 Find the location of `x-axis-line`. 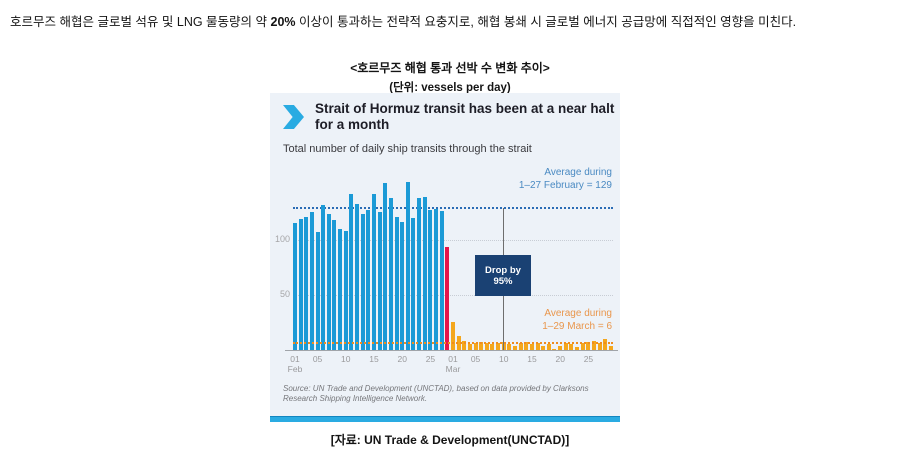

x-axis-line is located at coordinates (451, 350).